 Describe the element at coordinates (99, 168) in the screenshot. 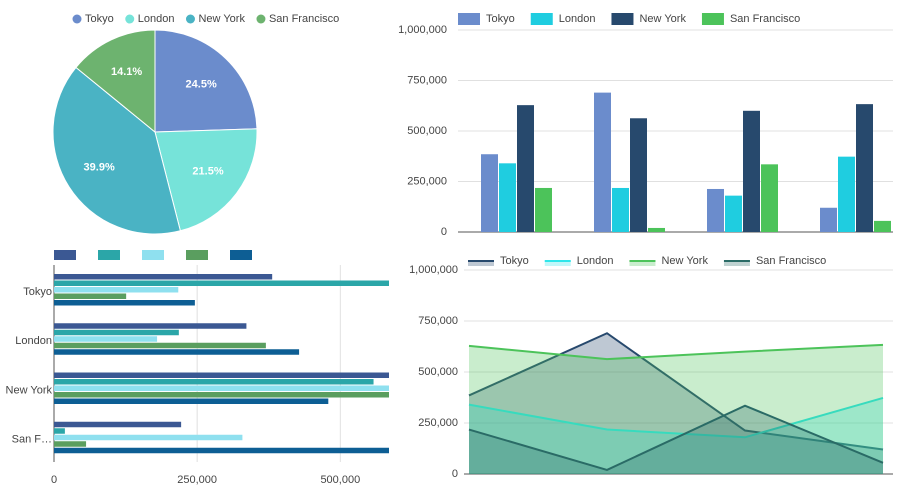

I see `slice-label: 39.9%` at that location.